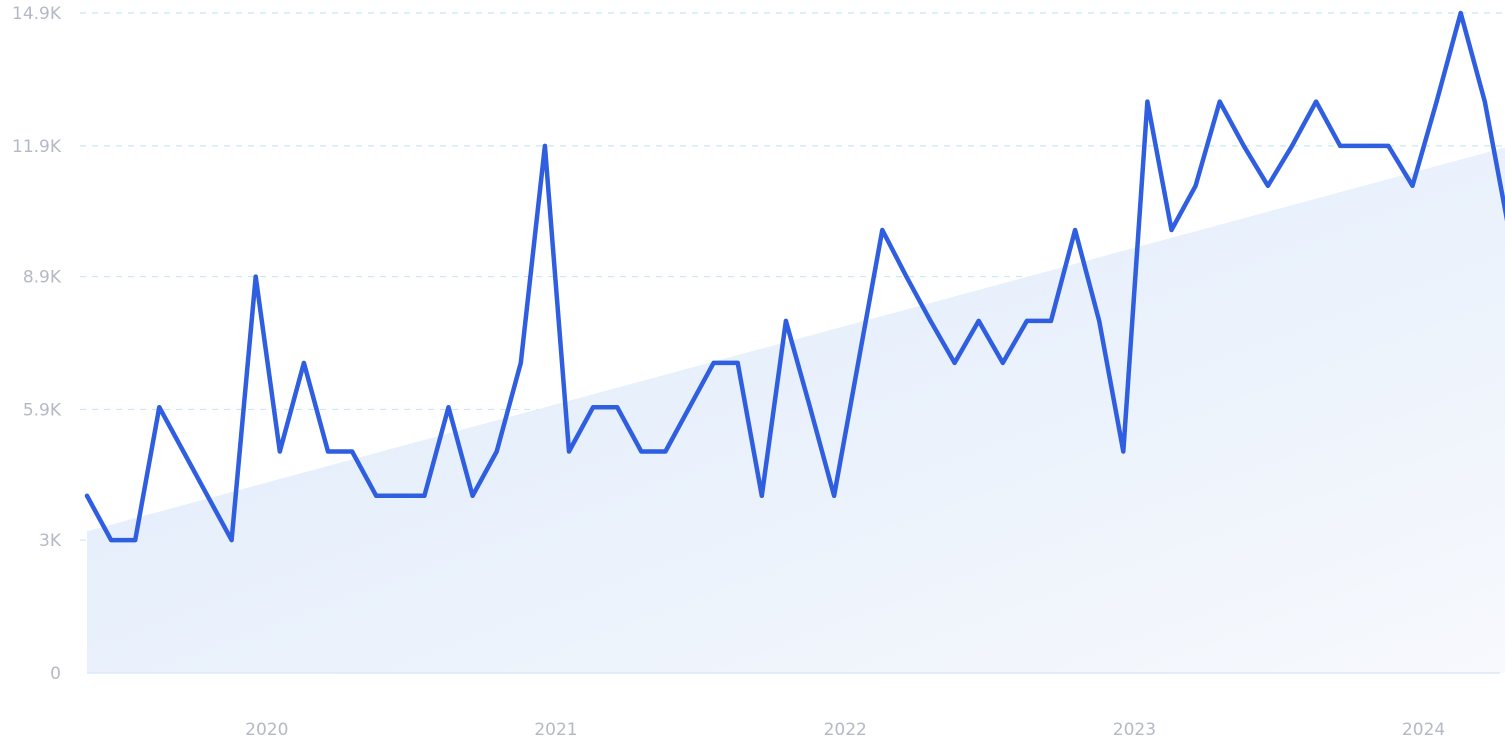  Describe the element at coordinates (42, 278) in the screenshot. I see `y-tick-label: 8.9K` at that location.